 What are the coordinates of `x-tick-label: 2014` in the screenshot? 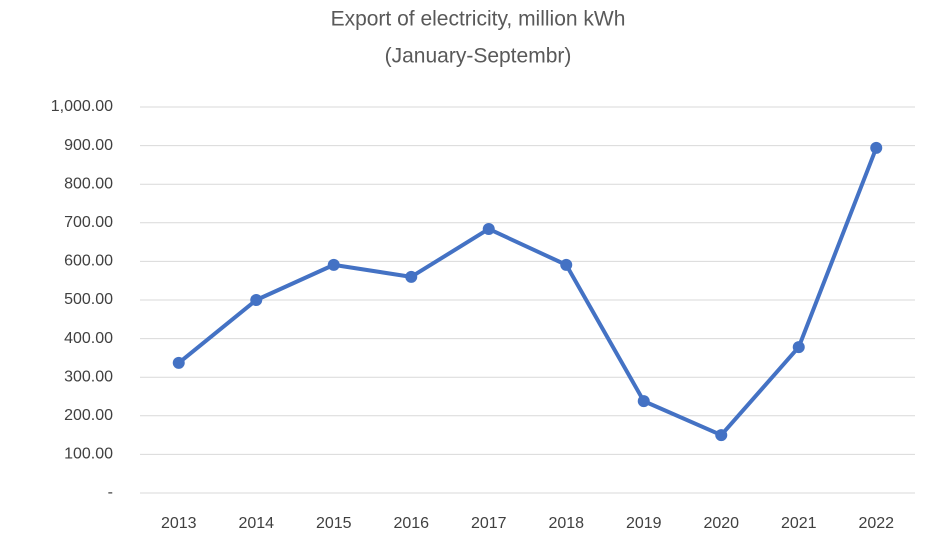 It's located at (256, 523).